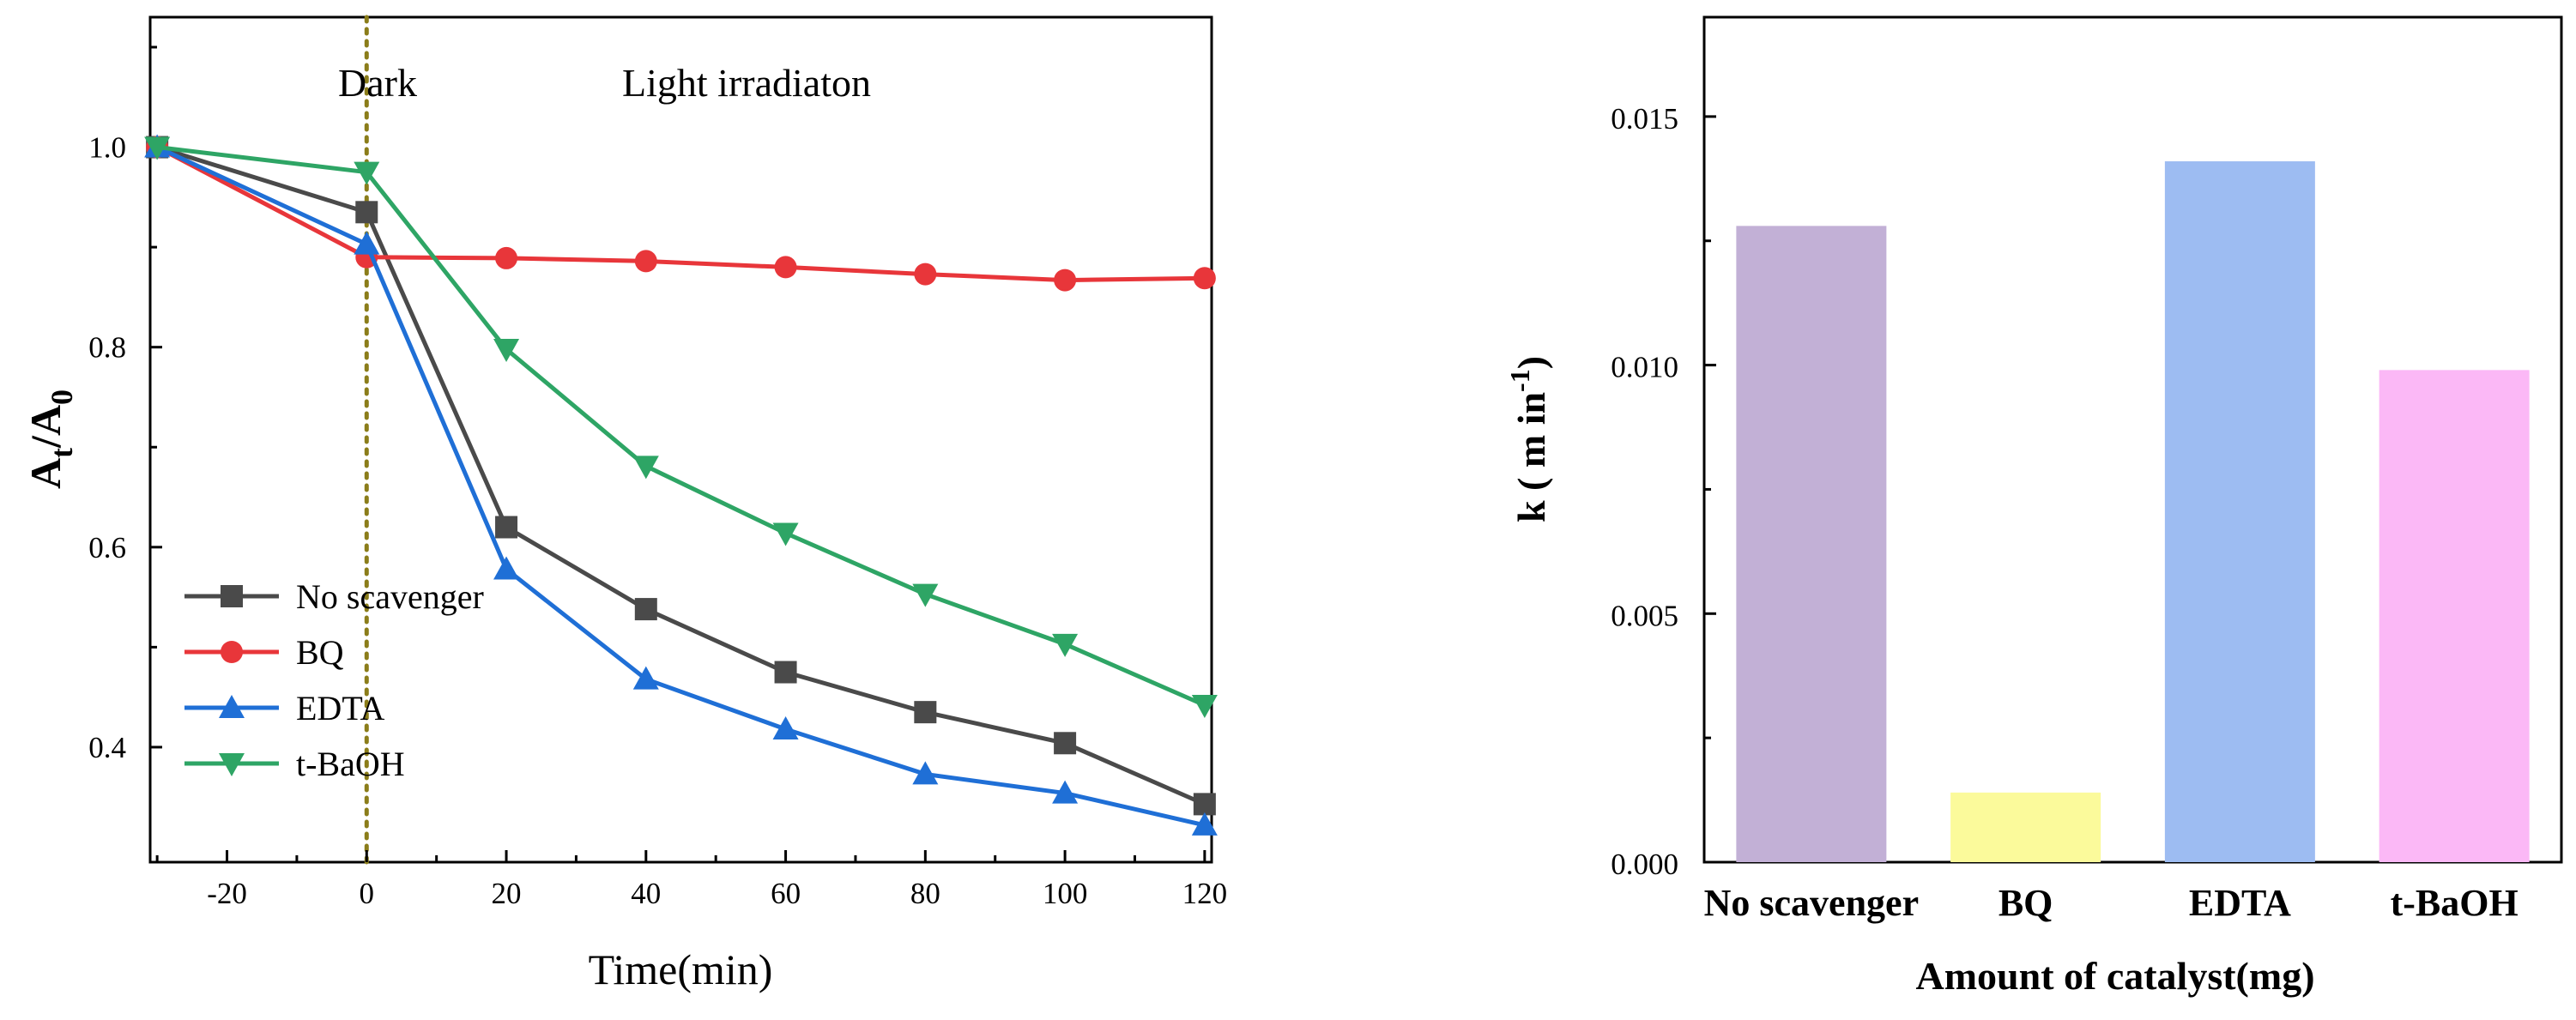 Image resolution: width=2576 pixels, height=1020 pixels. I want to click on legend-marker-bq, so click(232, 652).